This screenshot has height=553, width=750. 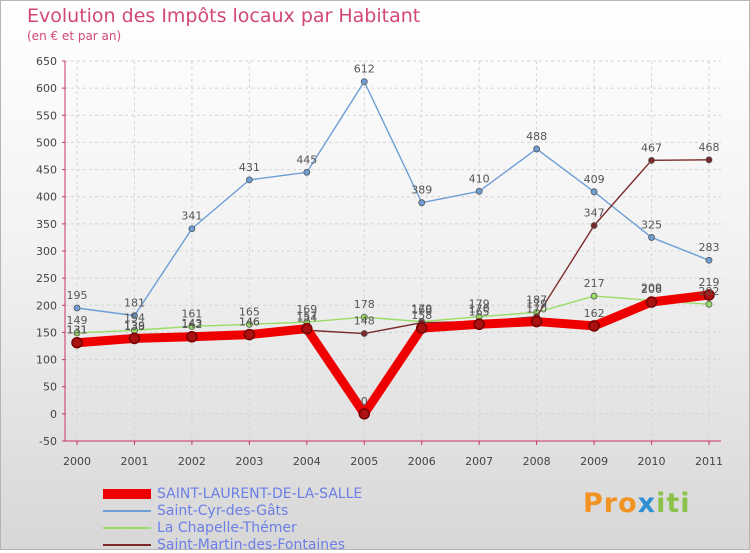 I want to click on x-tick-label: 2003, so click(x=249, y=461).